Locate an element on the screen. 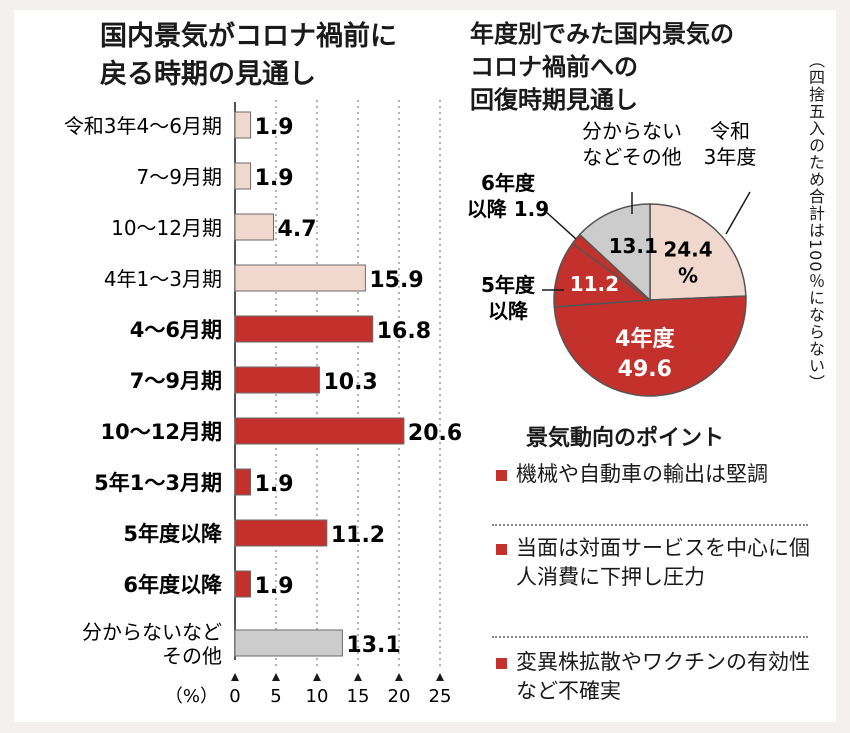 This screenshot has width=850, height=733. pie-category-label: 分からないなどその他 is located at coordinates (632, 144).